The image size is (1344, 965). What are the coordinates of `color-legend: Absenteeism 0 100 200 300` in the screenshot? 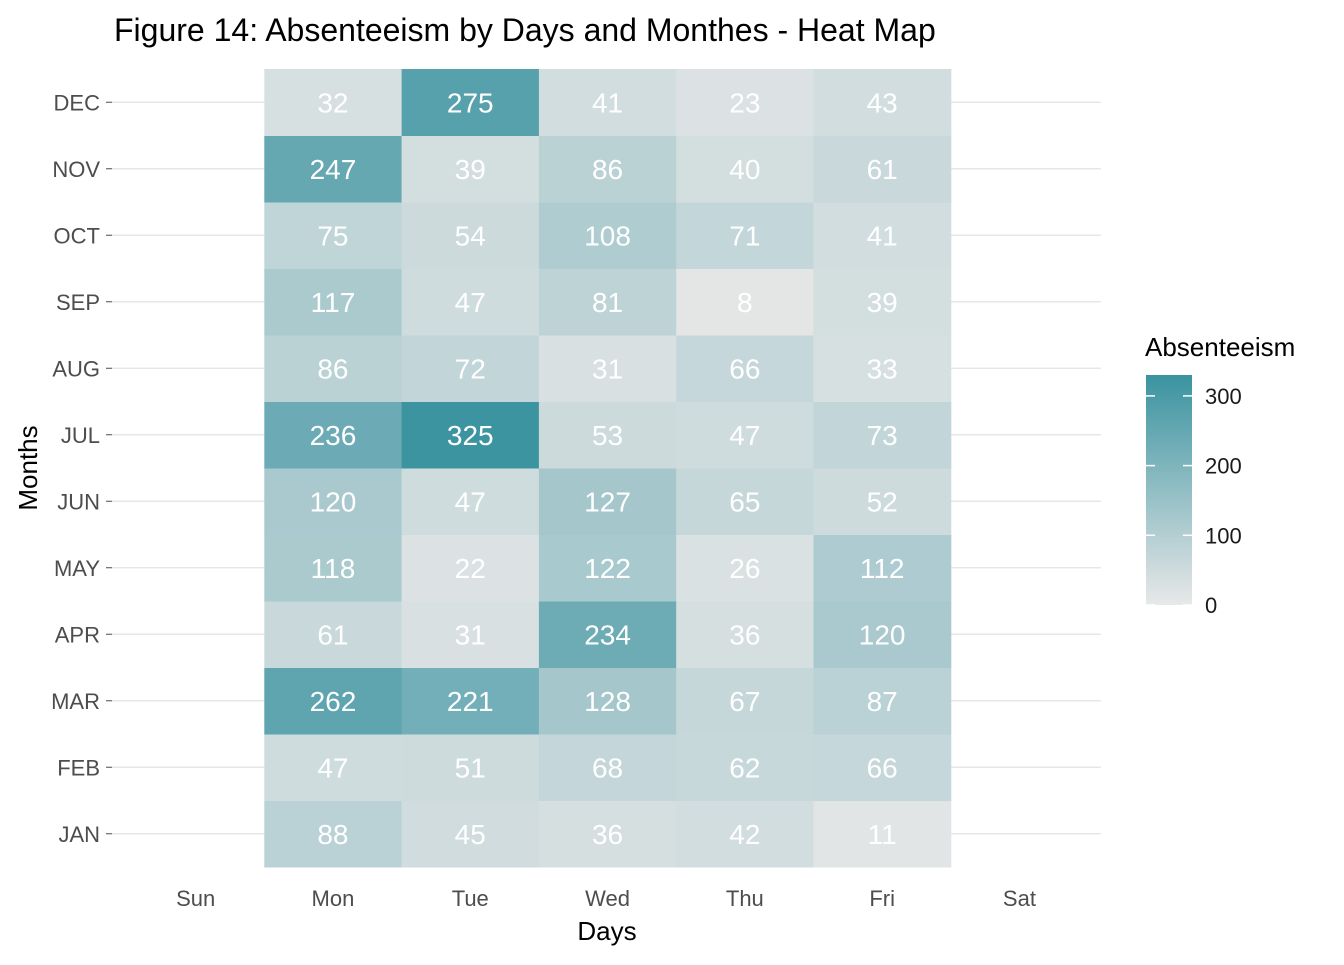 It's located at (1220, 475).